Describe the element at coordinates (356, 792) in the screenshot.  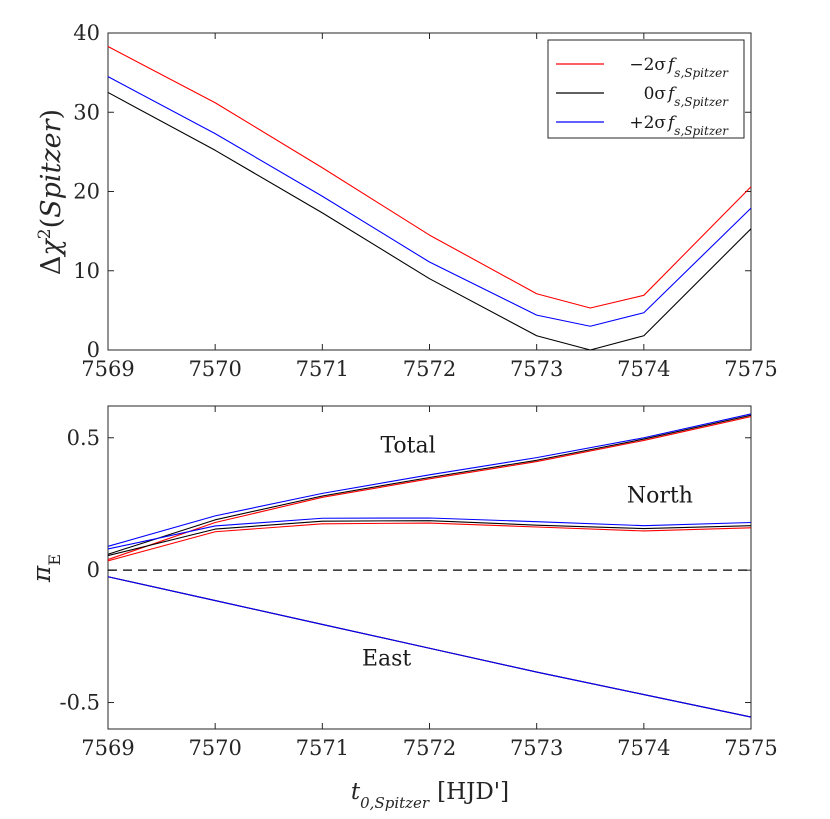
I see `xlabel-t: t` at that location.